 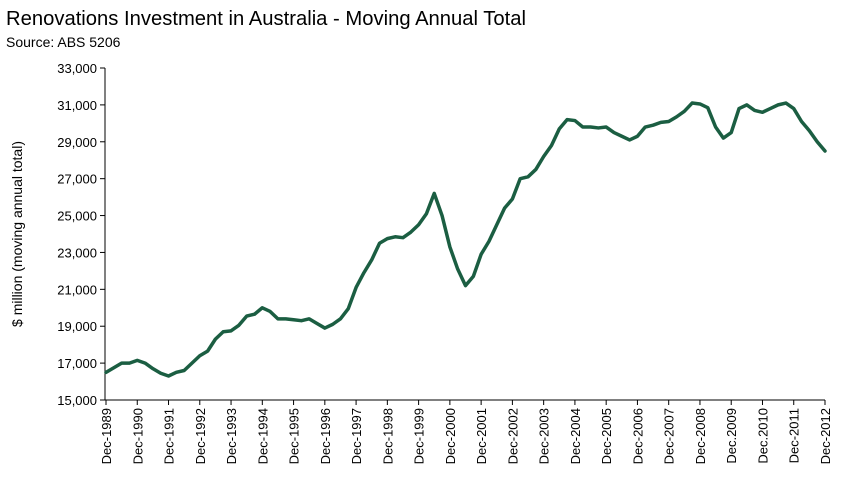 What do you see at coordinates (637, 436) in the screenshot?
I see `x-tick-label: Dec-2006` at bounding box center [637, 436].